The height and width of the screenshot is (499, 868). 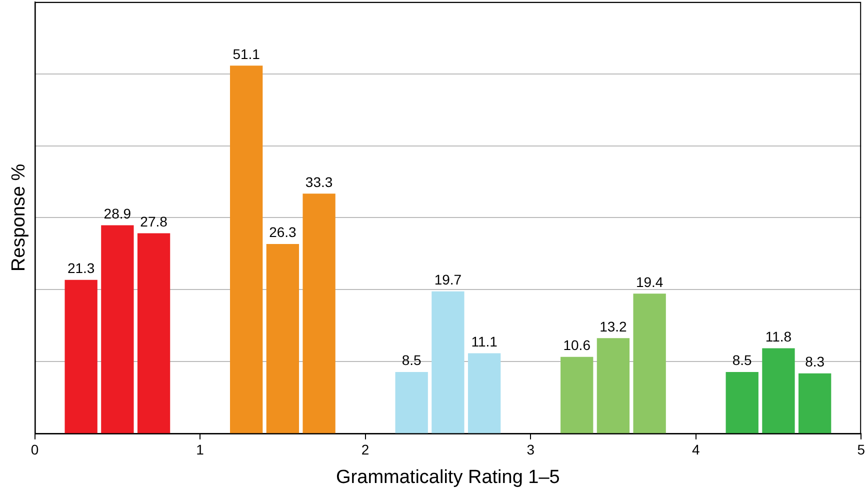 I want to click on data-label: 19.7, so click(x=448, y=280).